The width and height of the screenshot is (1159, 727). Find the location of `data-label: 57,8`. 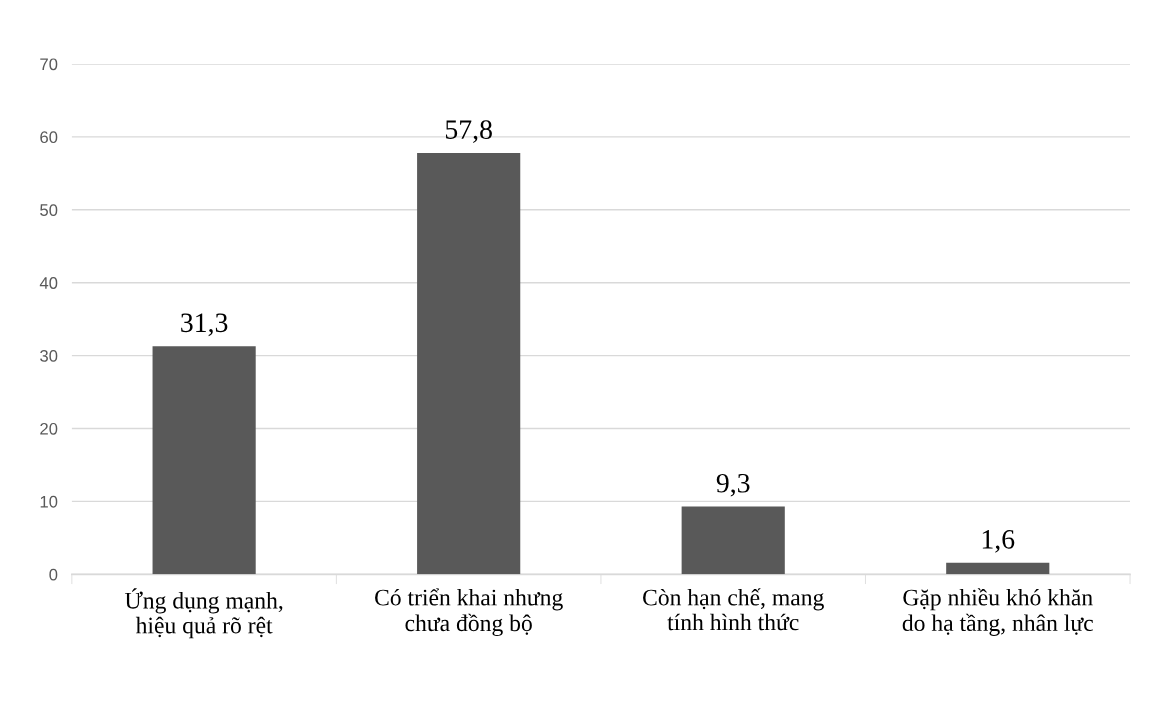

data-label: 57,8 is located at coordinates (468, 131).